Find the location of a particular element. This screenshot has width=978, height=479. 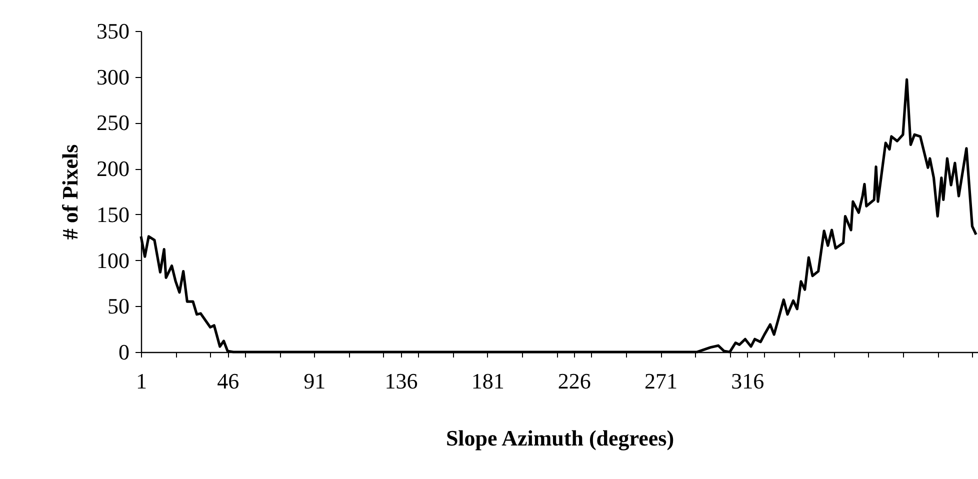

y-tick-label: 100 is located at coordinates (113, 260).